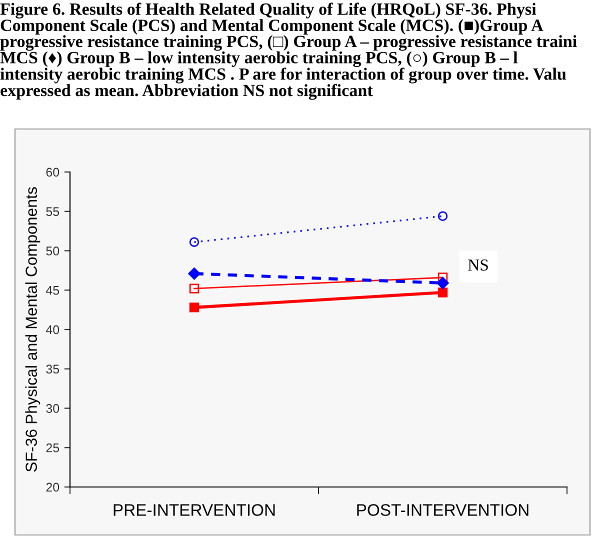 The height and width of the screenshot is (536, 606). I want to click on y-tick-label: 50, so click(53, 251).